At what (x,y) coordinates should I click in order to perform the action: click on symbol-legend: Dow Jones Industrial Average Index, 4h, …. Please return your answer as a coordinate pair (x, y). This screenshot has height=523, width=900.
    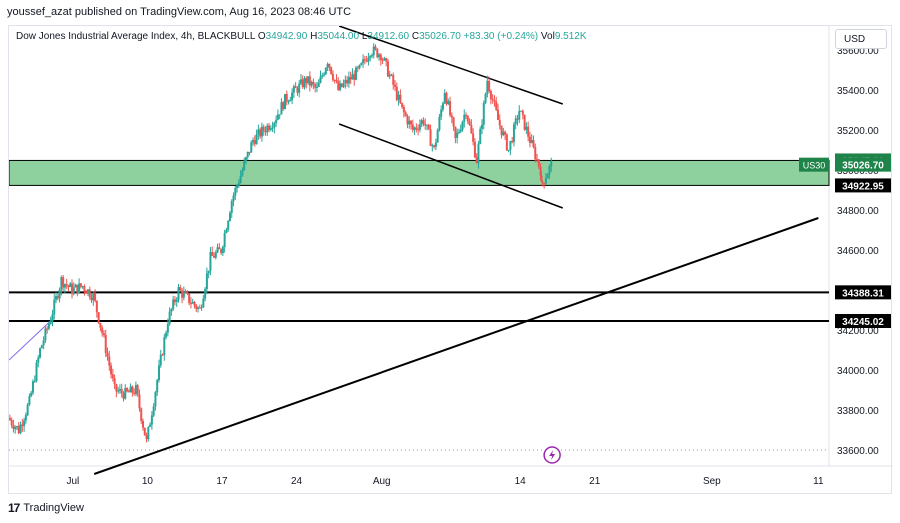
    Looking at the image, I should click on (301, 36).